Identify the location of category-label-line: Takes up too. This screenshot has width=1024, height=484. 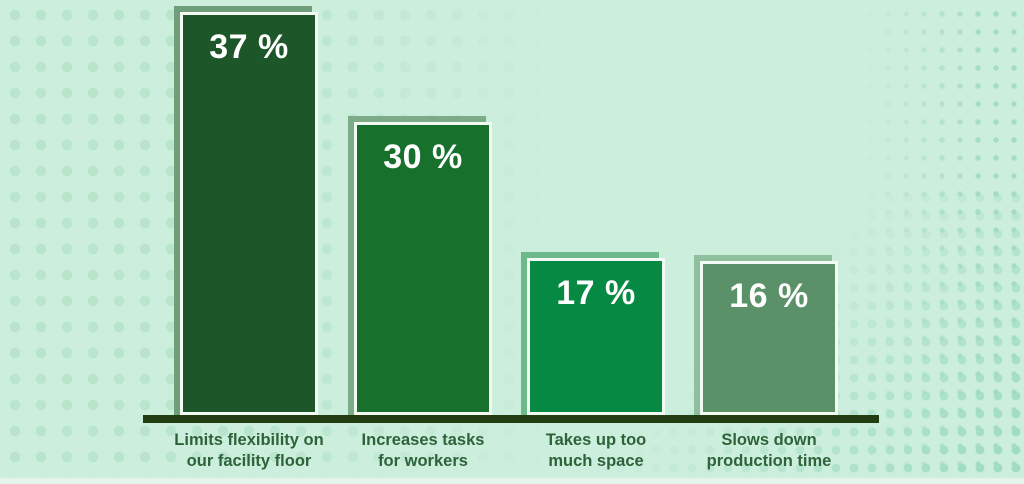
(596, 440).